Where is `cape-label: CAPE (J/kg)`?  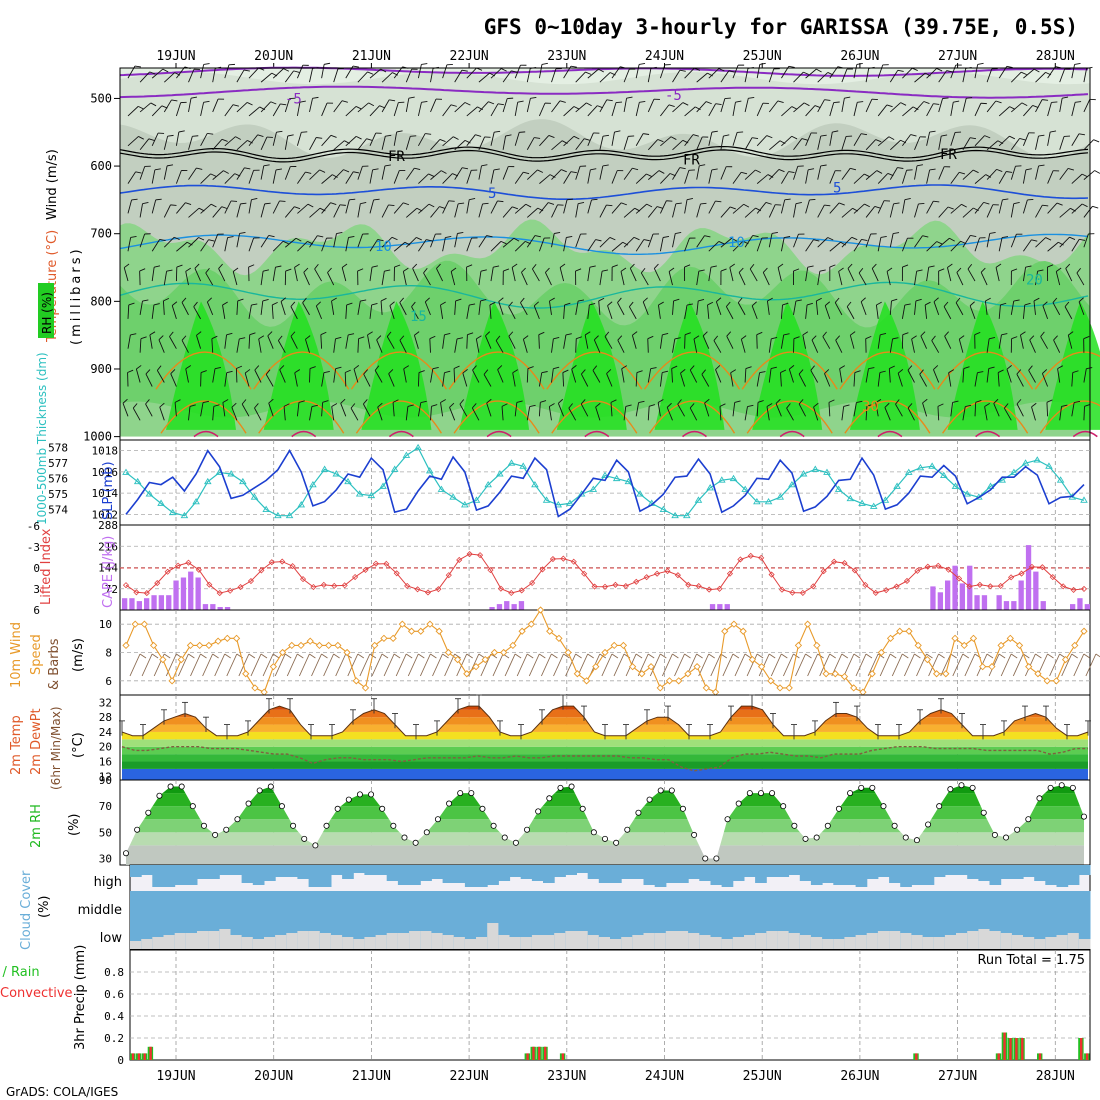 cape-label: CAPE (J/kg) is located at coordinates (108, 572).